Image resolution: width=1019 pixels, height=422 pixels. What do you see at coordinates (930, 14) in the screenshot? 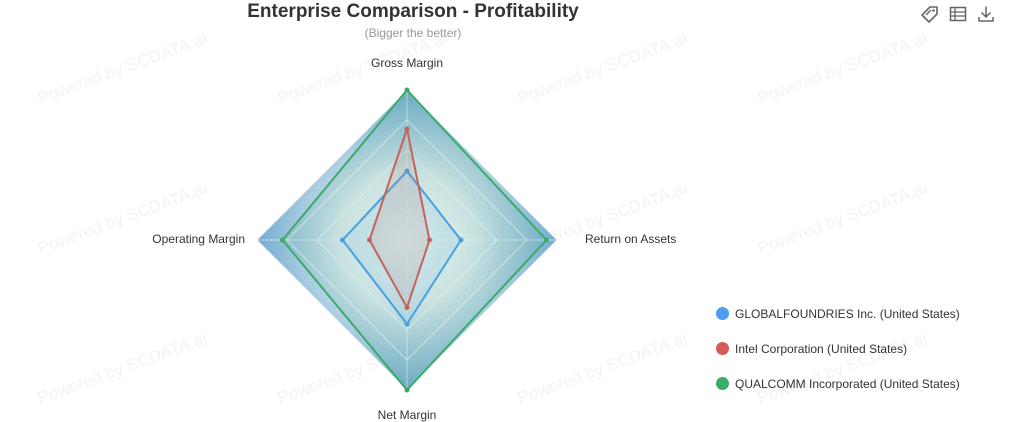
I see `tag-icon` at bounding box center [930, 14].